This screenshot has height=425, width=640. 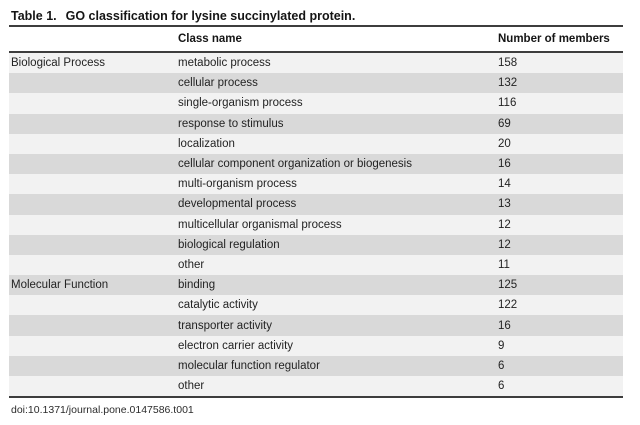 What do you see at coordinates (504, 184) in the screenshot?
I see `members-cell: 14` at bounding box center [504, 184].